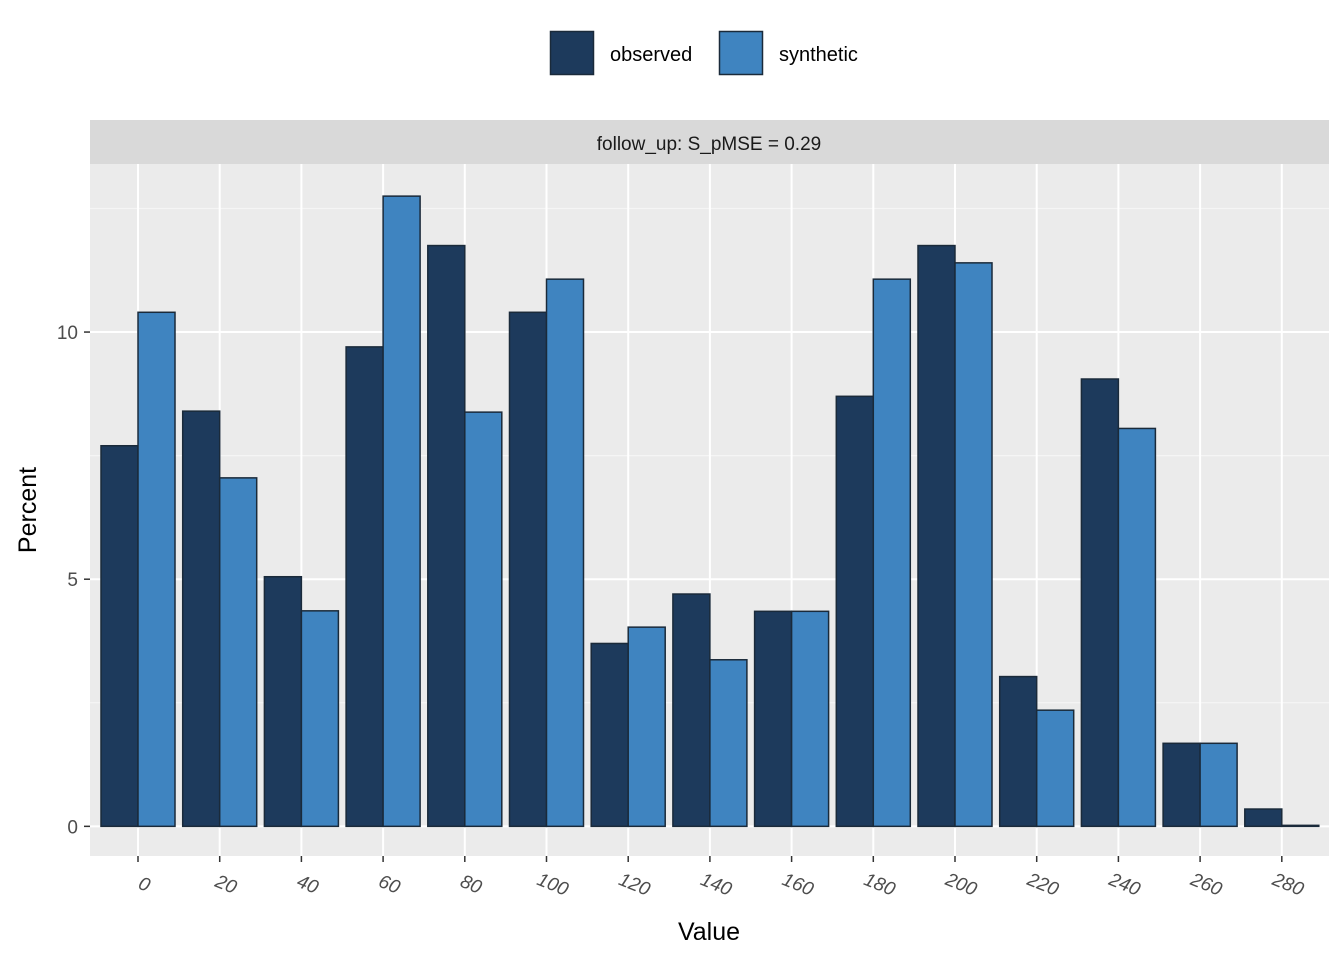 The image size is (1344, 960). Describe the element at coordinates (1206, 885) in the screenshot. I see `x-tick-label: 260` at that location.